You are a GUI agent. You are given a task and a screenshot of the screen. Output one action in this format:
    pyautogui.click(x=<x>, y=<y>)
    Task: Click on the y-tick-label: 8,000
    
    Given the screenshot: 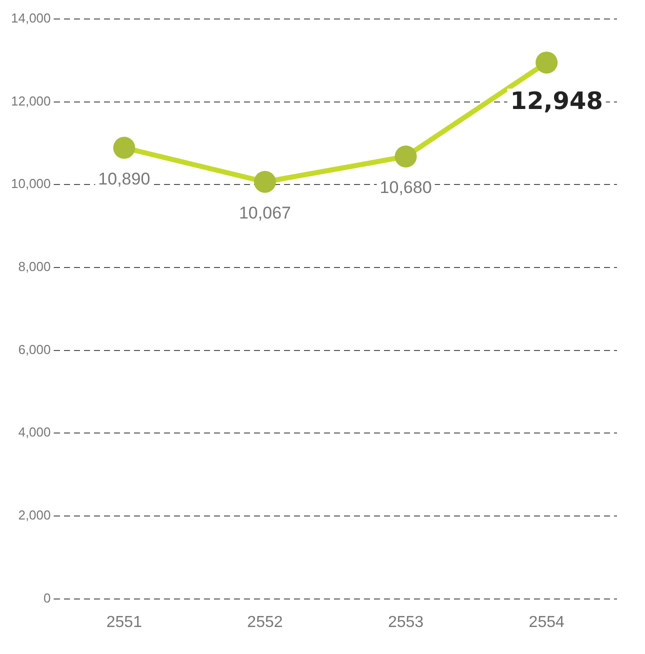 What is the action you would take?
    pyautogui.click(x=34, y=266)
    